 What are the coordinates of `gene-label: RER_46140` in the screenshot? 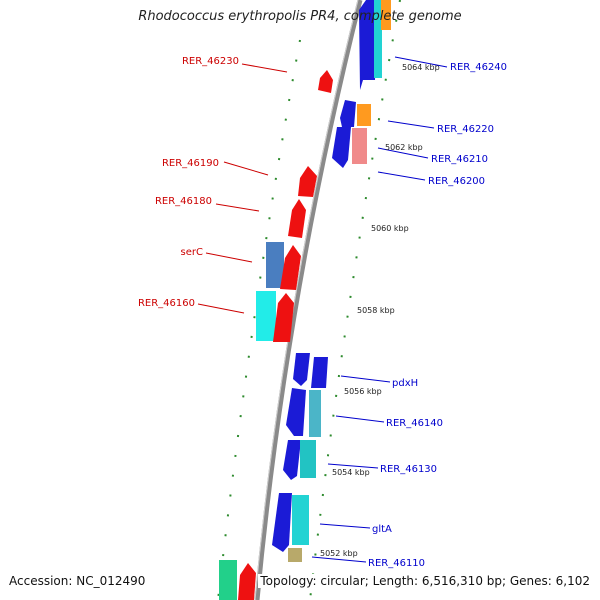 It's located at (414, 423).